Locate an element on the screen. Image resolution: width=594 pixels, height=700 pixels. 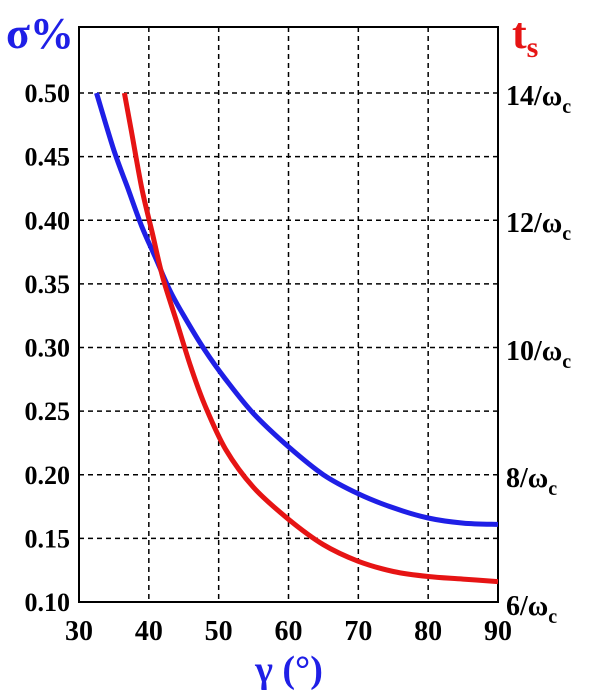
right-tick-labels: 14/ωc 12/ωc 10/ωc 8/ωc 6/ωc is located at coordinates (538, 354).